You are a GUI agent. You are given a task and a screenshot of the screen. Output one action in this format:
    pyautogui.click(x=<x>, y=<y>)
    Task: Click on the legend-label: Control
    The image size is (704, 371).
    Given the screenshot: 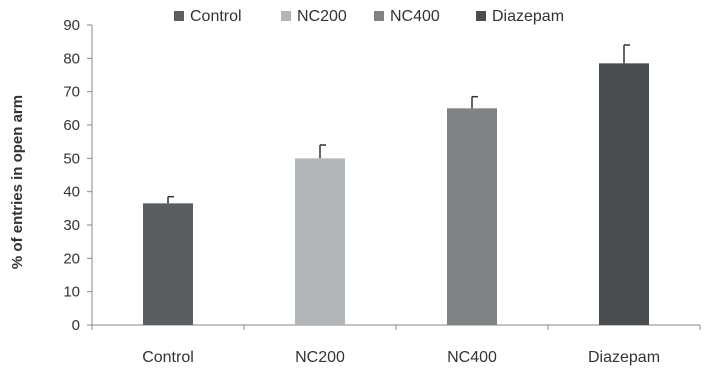 What is the action you would take?
    pyautogui.click(x=216, y=16)
    